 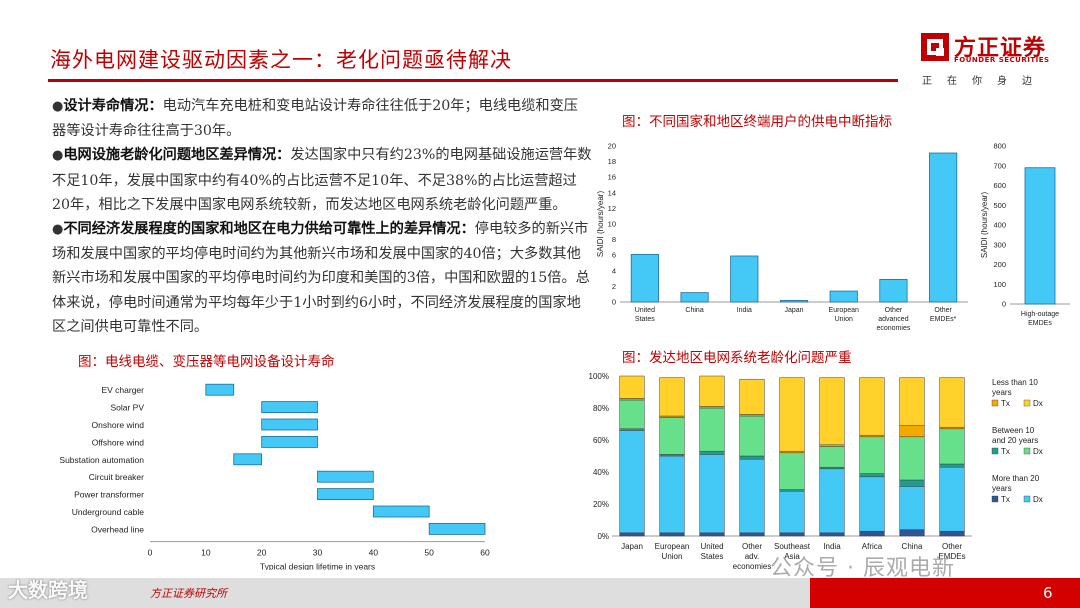 What do you see at coordinates (999, 205) in the screenshot?
I see `y-tick-label: 500` at bounding box center [999, 205].